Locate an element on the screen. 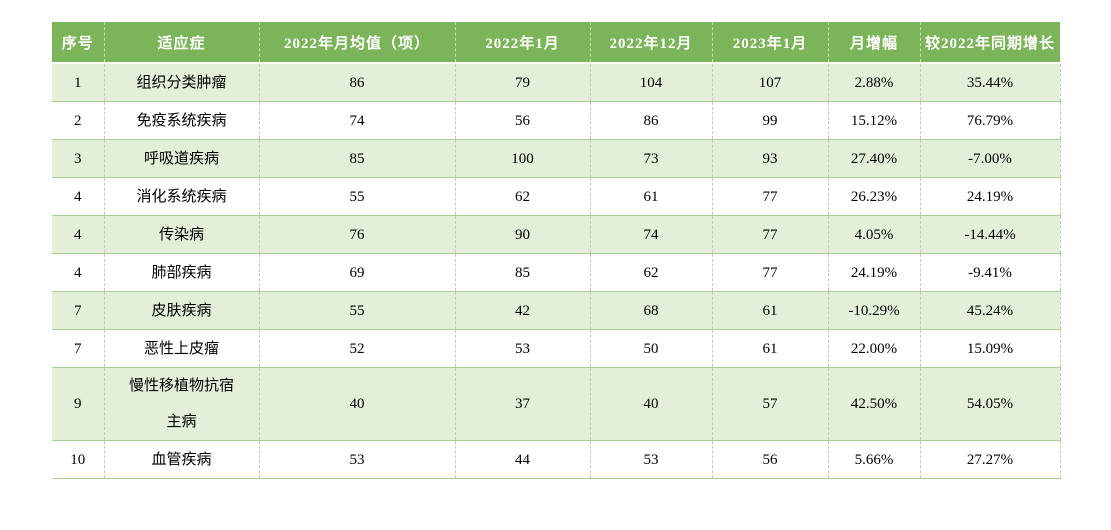  table-row: 4 肺部疾病 69 85 62 77 24.19% -9.41% is located at coordinates (556, 272).